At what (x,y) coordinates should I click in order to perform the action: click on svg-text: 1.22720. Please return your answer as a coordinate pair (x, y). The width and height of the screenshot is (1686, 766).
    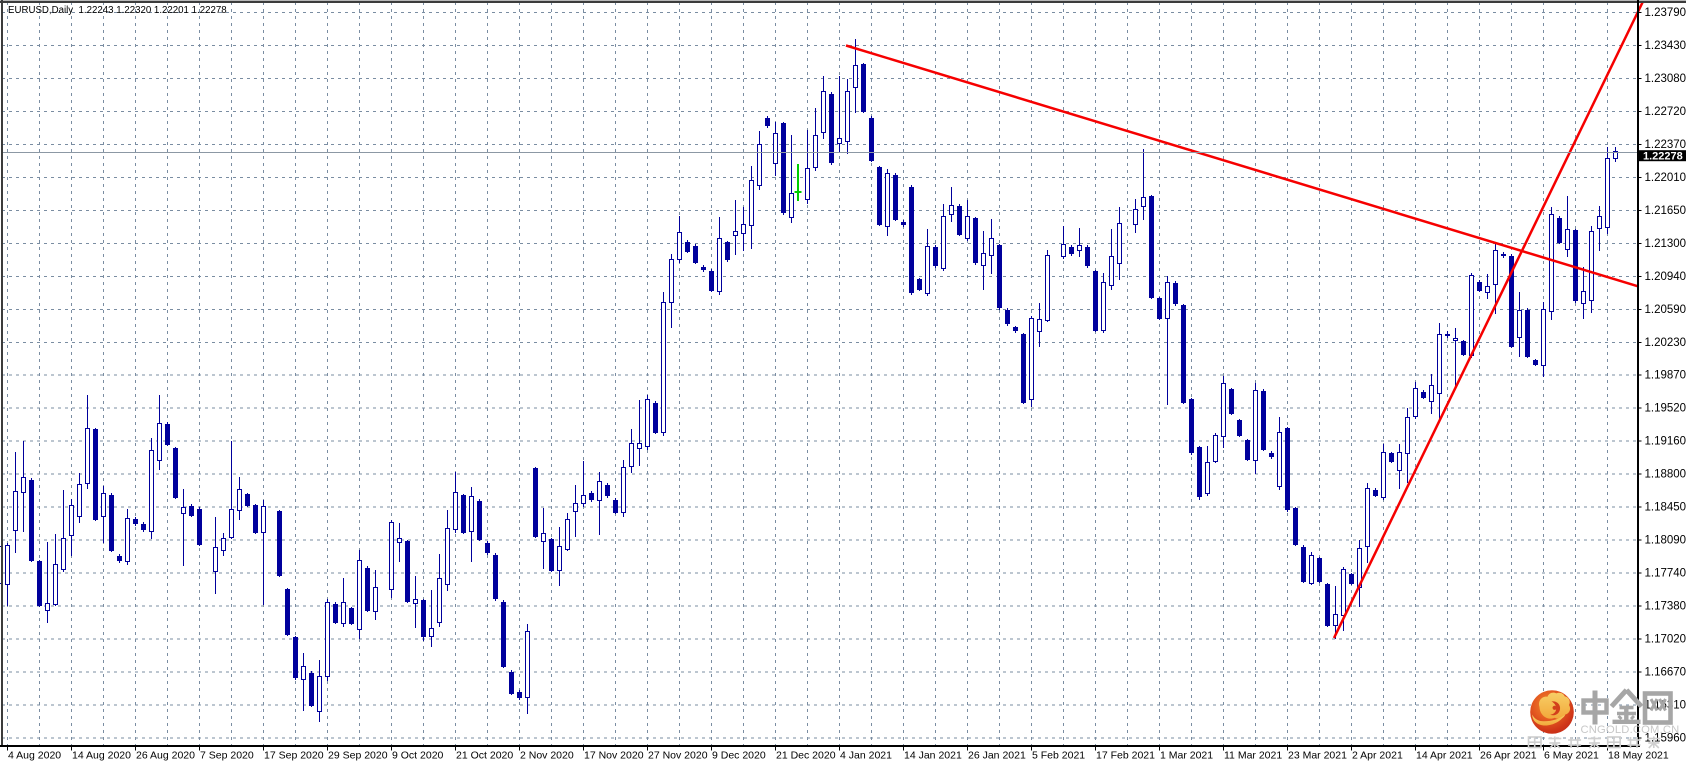
    Looking at the image, I should click on (1665, 112).